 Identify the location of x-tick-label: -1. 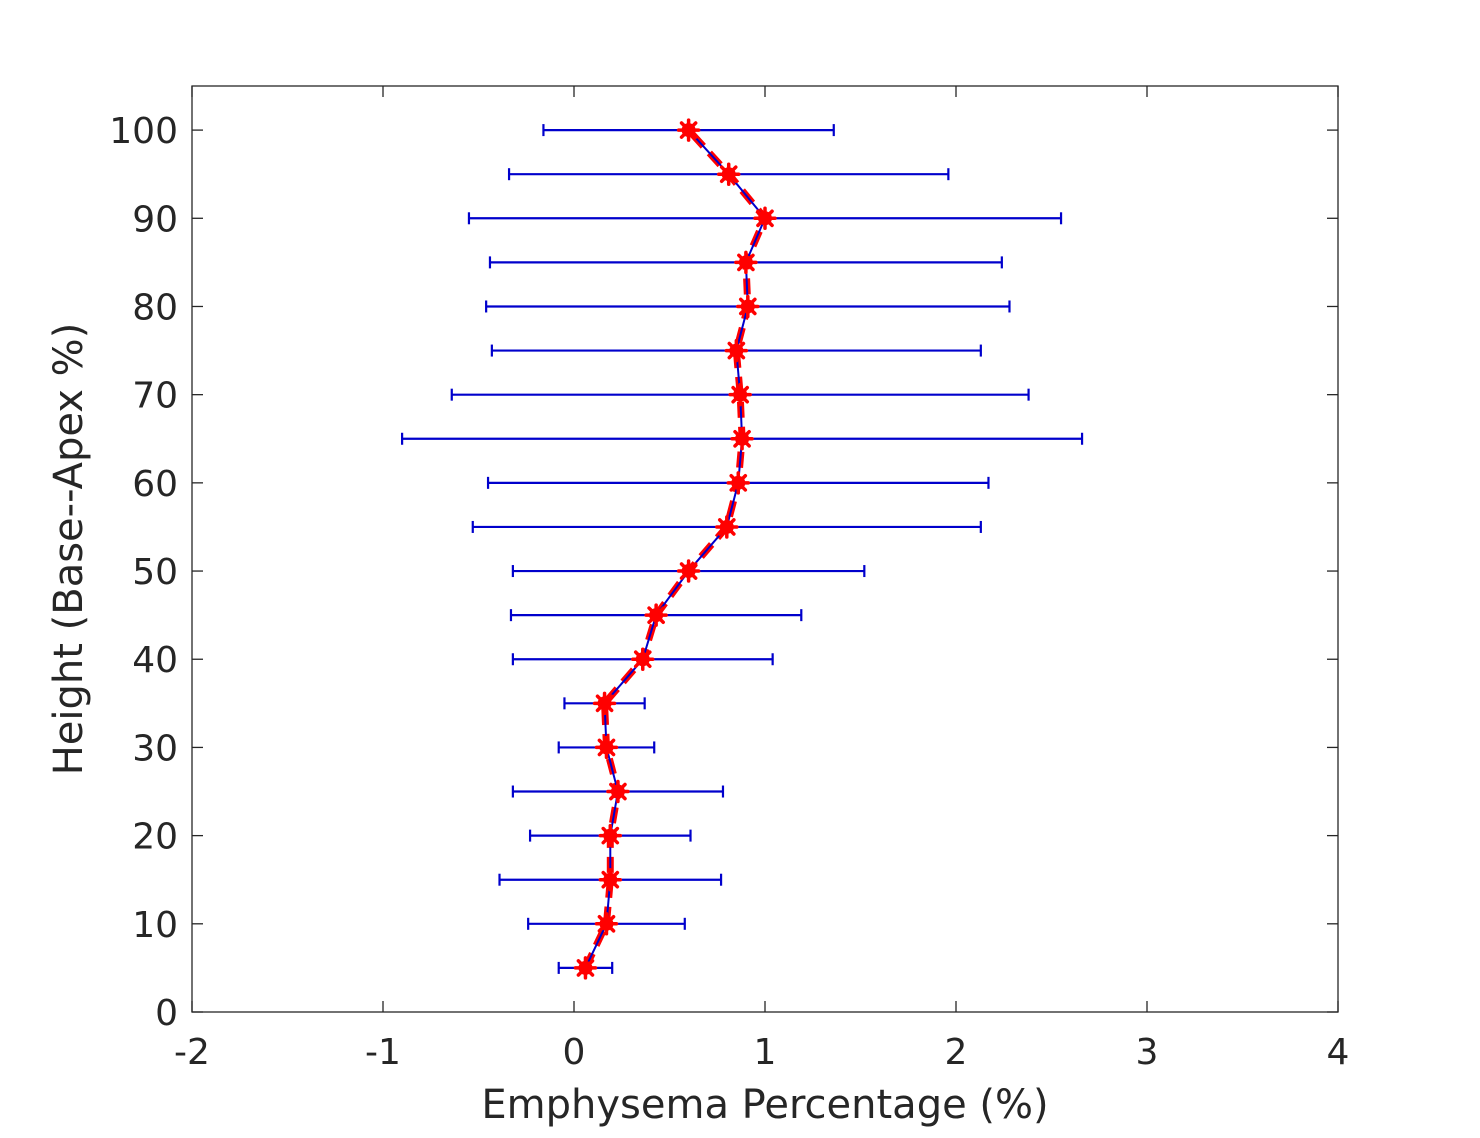
(383, 1052).